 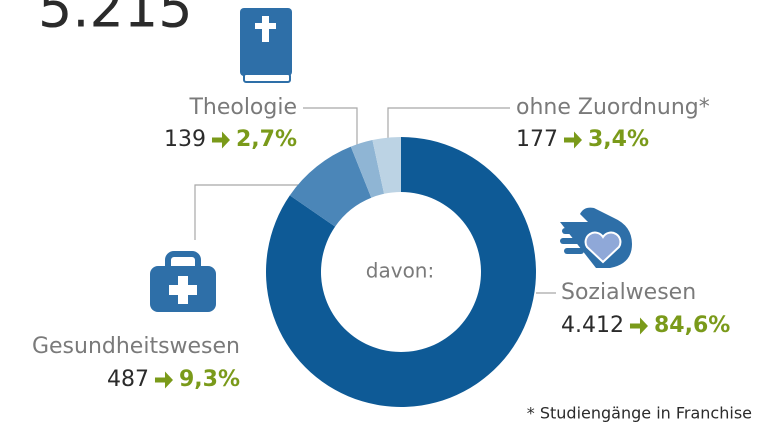 What do you see at coordinates (266, 139) in the screenshot?
I see `percentage-label: 2,7%` at bounding box center [266, 139].